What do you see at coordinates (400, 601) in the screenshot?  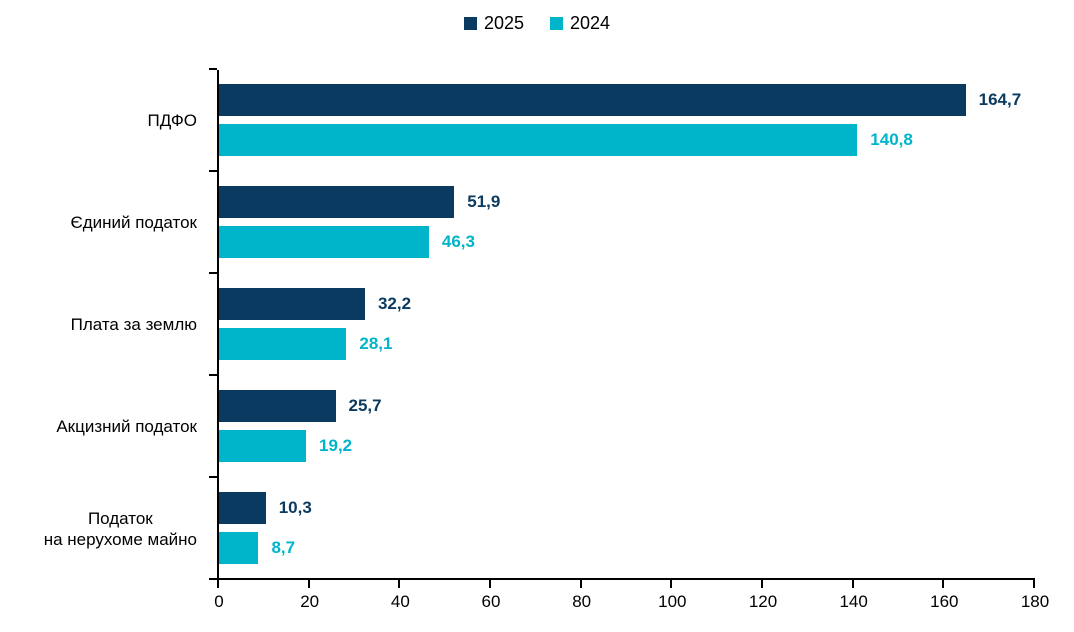 I see `x-tick-label: 40` at bounding box center [400, 601].